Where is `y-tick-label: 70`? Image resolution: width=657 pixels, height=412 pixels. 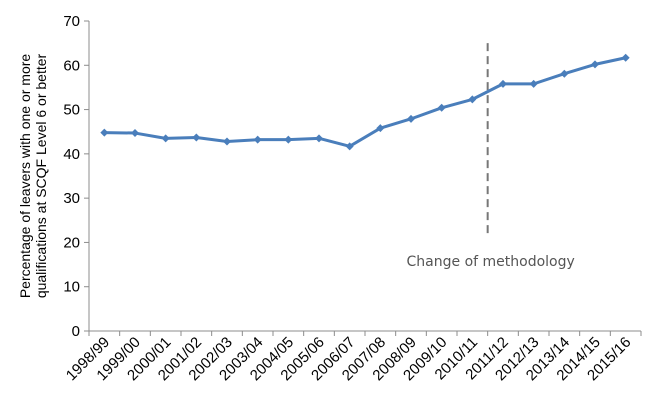 y-tick-label: 70 is located at coordinates (71, 21).